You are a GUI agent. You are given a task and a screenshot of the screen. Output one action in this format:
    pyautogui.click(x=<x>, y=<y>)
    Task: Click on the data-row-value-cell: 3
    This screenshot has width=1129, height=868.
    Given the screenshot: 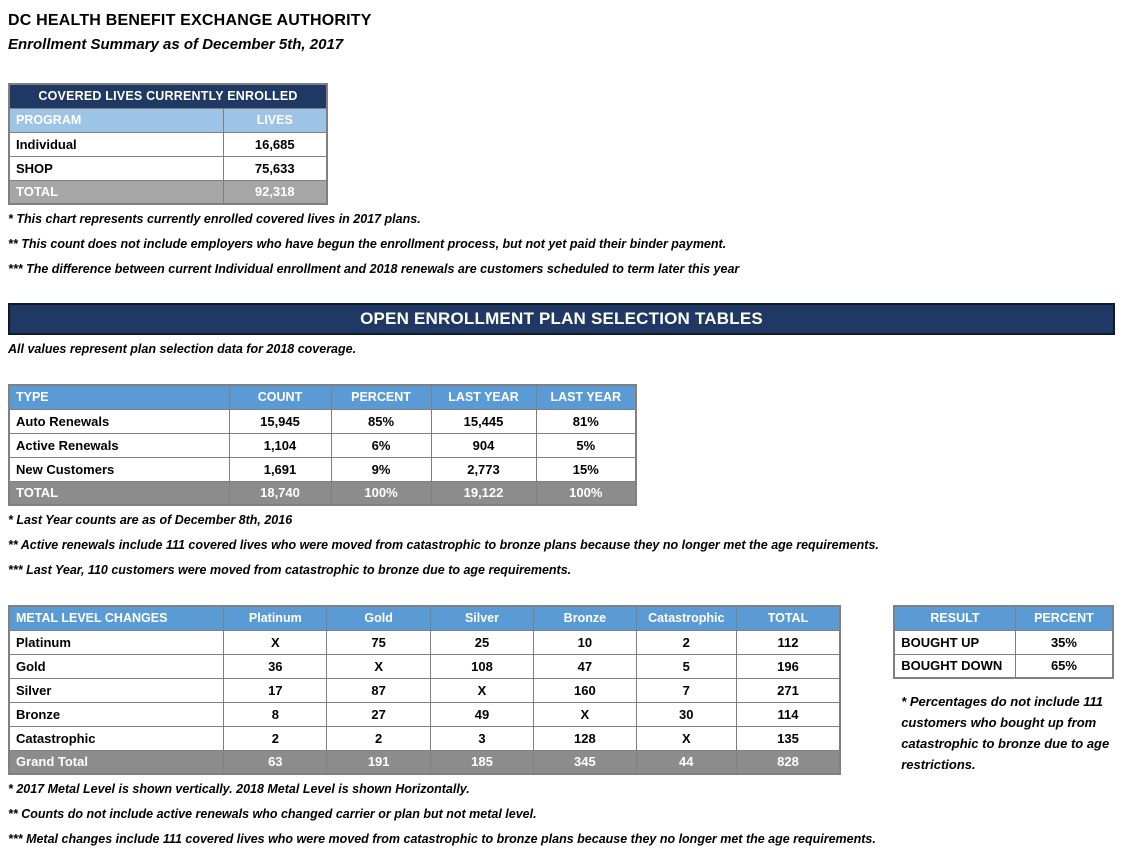 What is the action you would take?
    pyautogui.click(x=482, y=738)
    